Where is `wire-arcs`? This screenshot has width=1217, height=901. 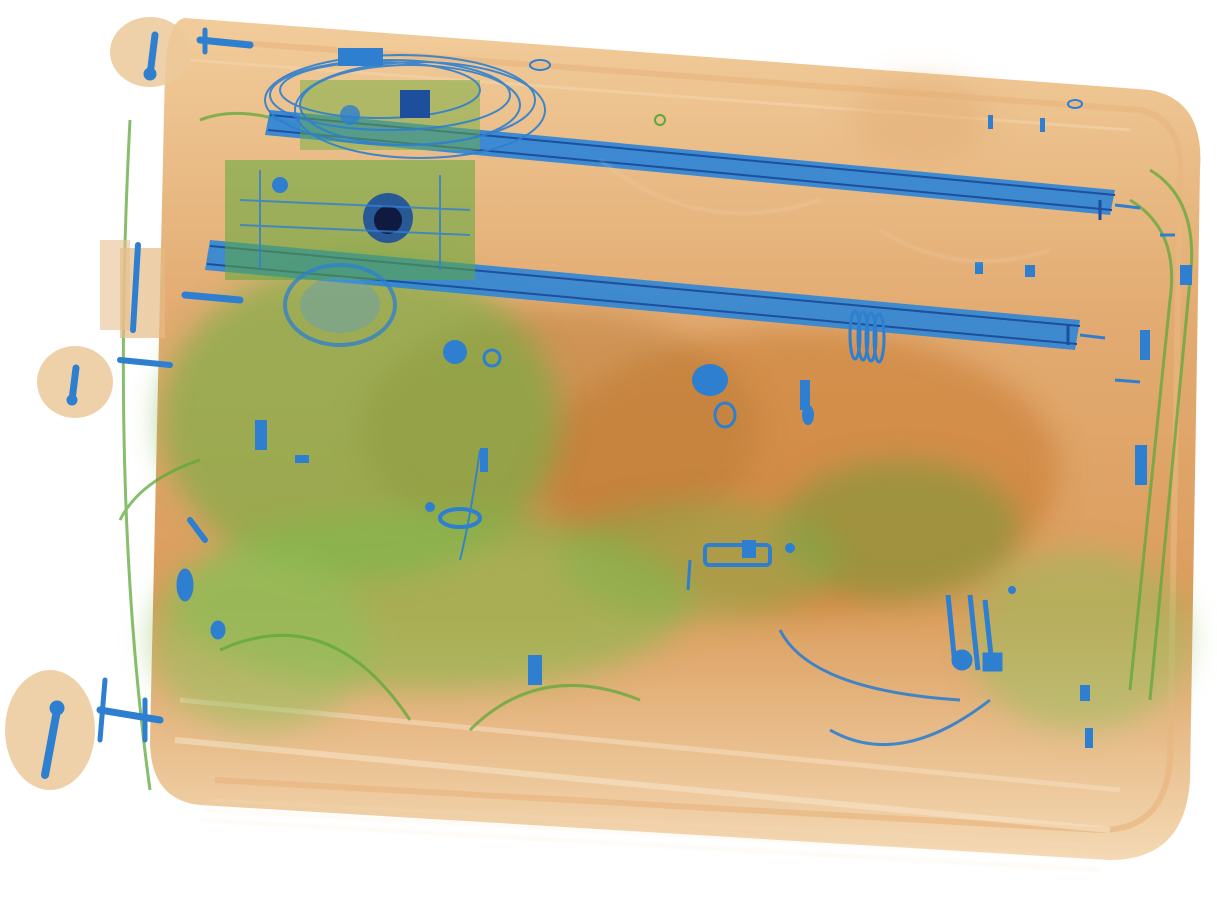
wire-arcs is located at coordinates (725, 598).